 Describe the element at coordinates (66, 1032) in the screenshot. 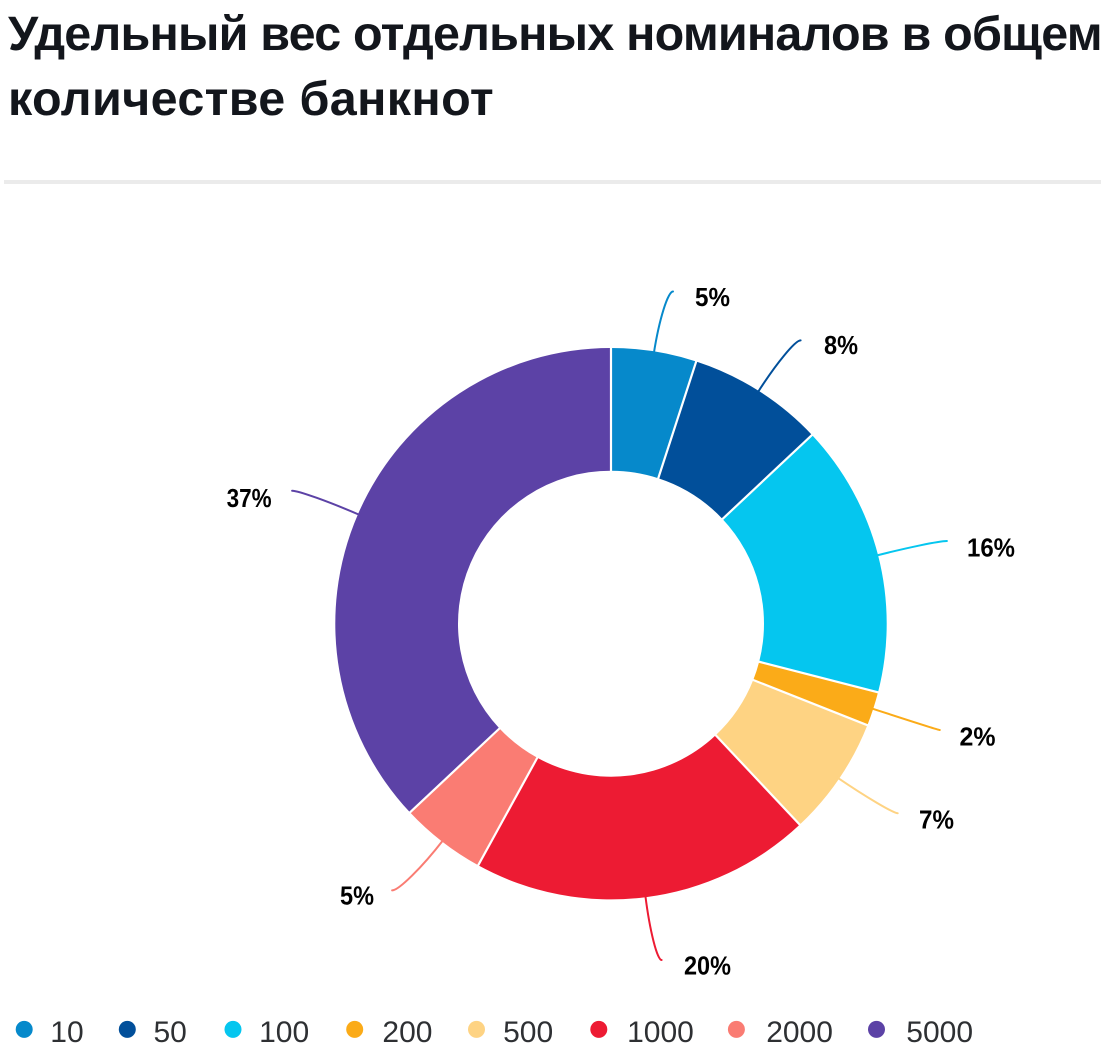

I see `svg-text: 10` at that location.